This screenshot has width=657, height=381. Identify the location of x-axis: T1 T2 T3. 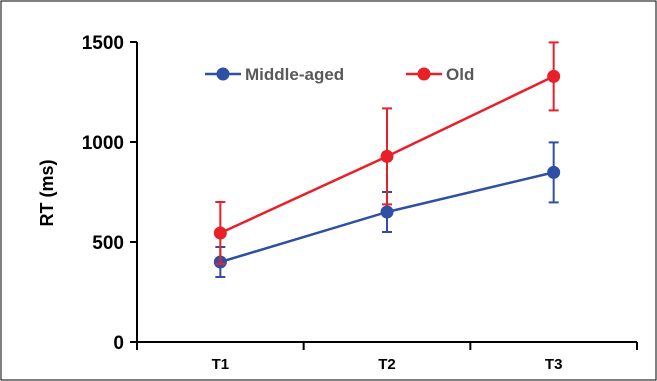
(387, 357).